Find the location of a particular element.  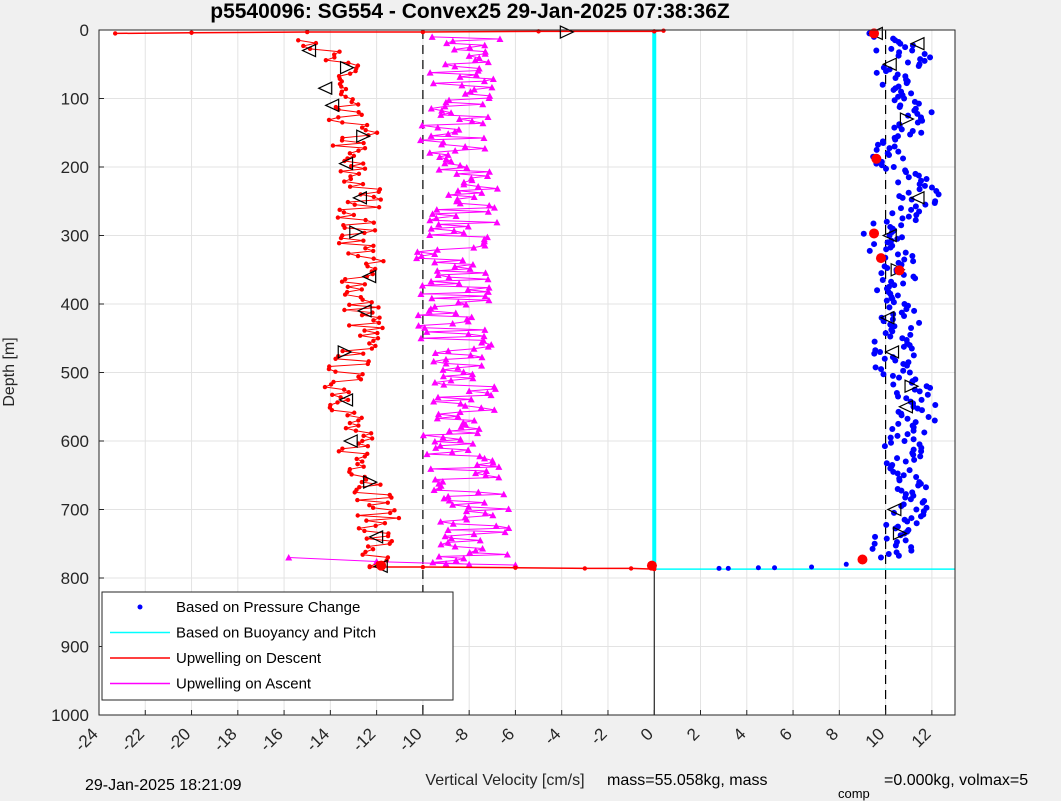

y-tick-label: 500 is located at coordinates (75, 373).